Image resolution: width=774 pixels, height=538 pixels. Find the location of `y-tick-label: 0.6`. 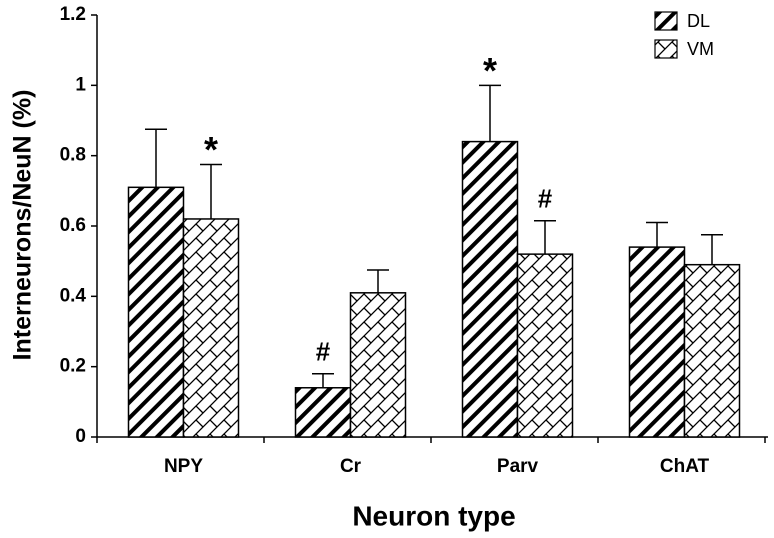

y-tick-label: 0.6 is located at coordinates (73, 225).